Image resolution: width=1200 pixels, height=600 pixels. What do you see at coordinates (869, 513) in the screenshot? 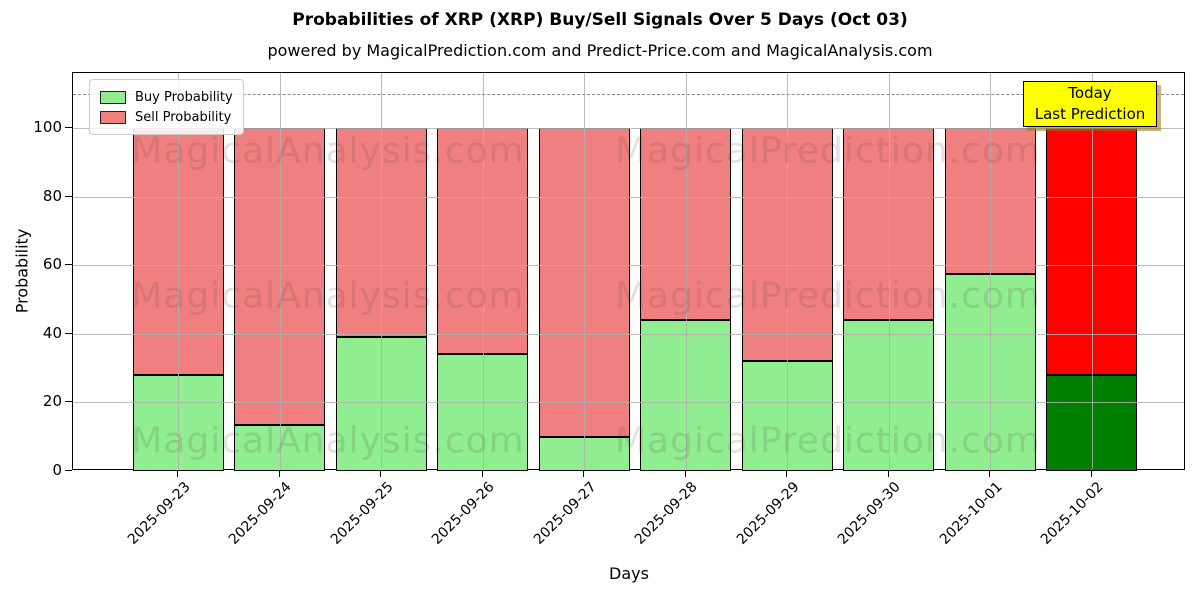
I see `x-tick-label: 2025-09-30` at bounding box center [869, 513].